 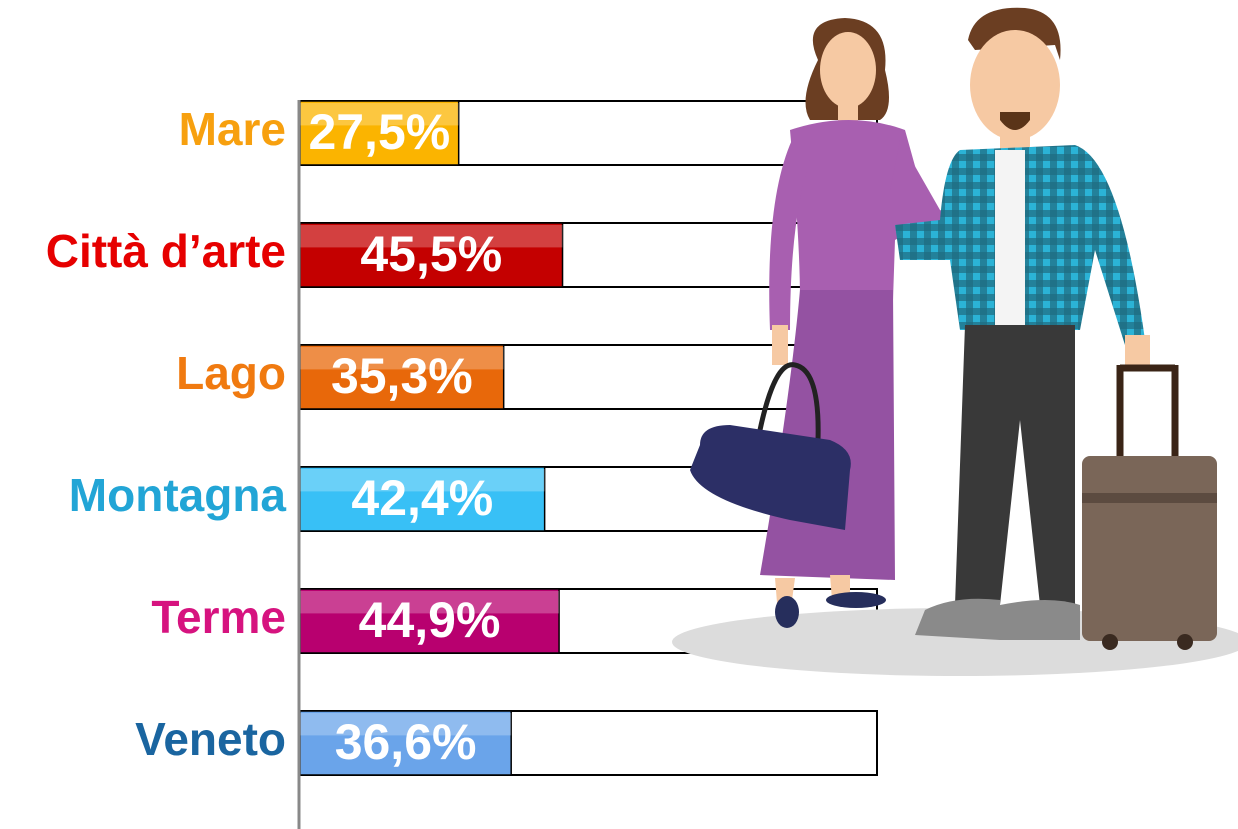 I want to click on value-label: 27,5%, so click(x=379, y=132).